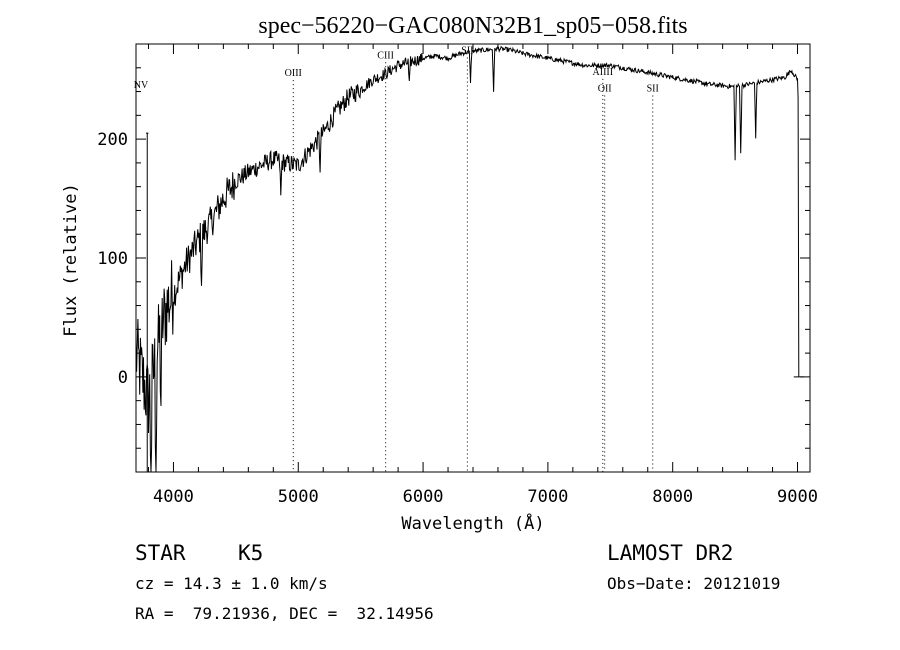 The image size is (900, 650). What do you see at coordinates (472, 26) in the screenshot?
I see `chart-title: spec−56220−GAC080N32B1_sp05−058.fits` at bounding box center [472, 26].